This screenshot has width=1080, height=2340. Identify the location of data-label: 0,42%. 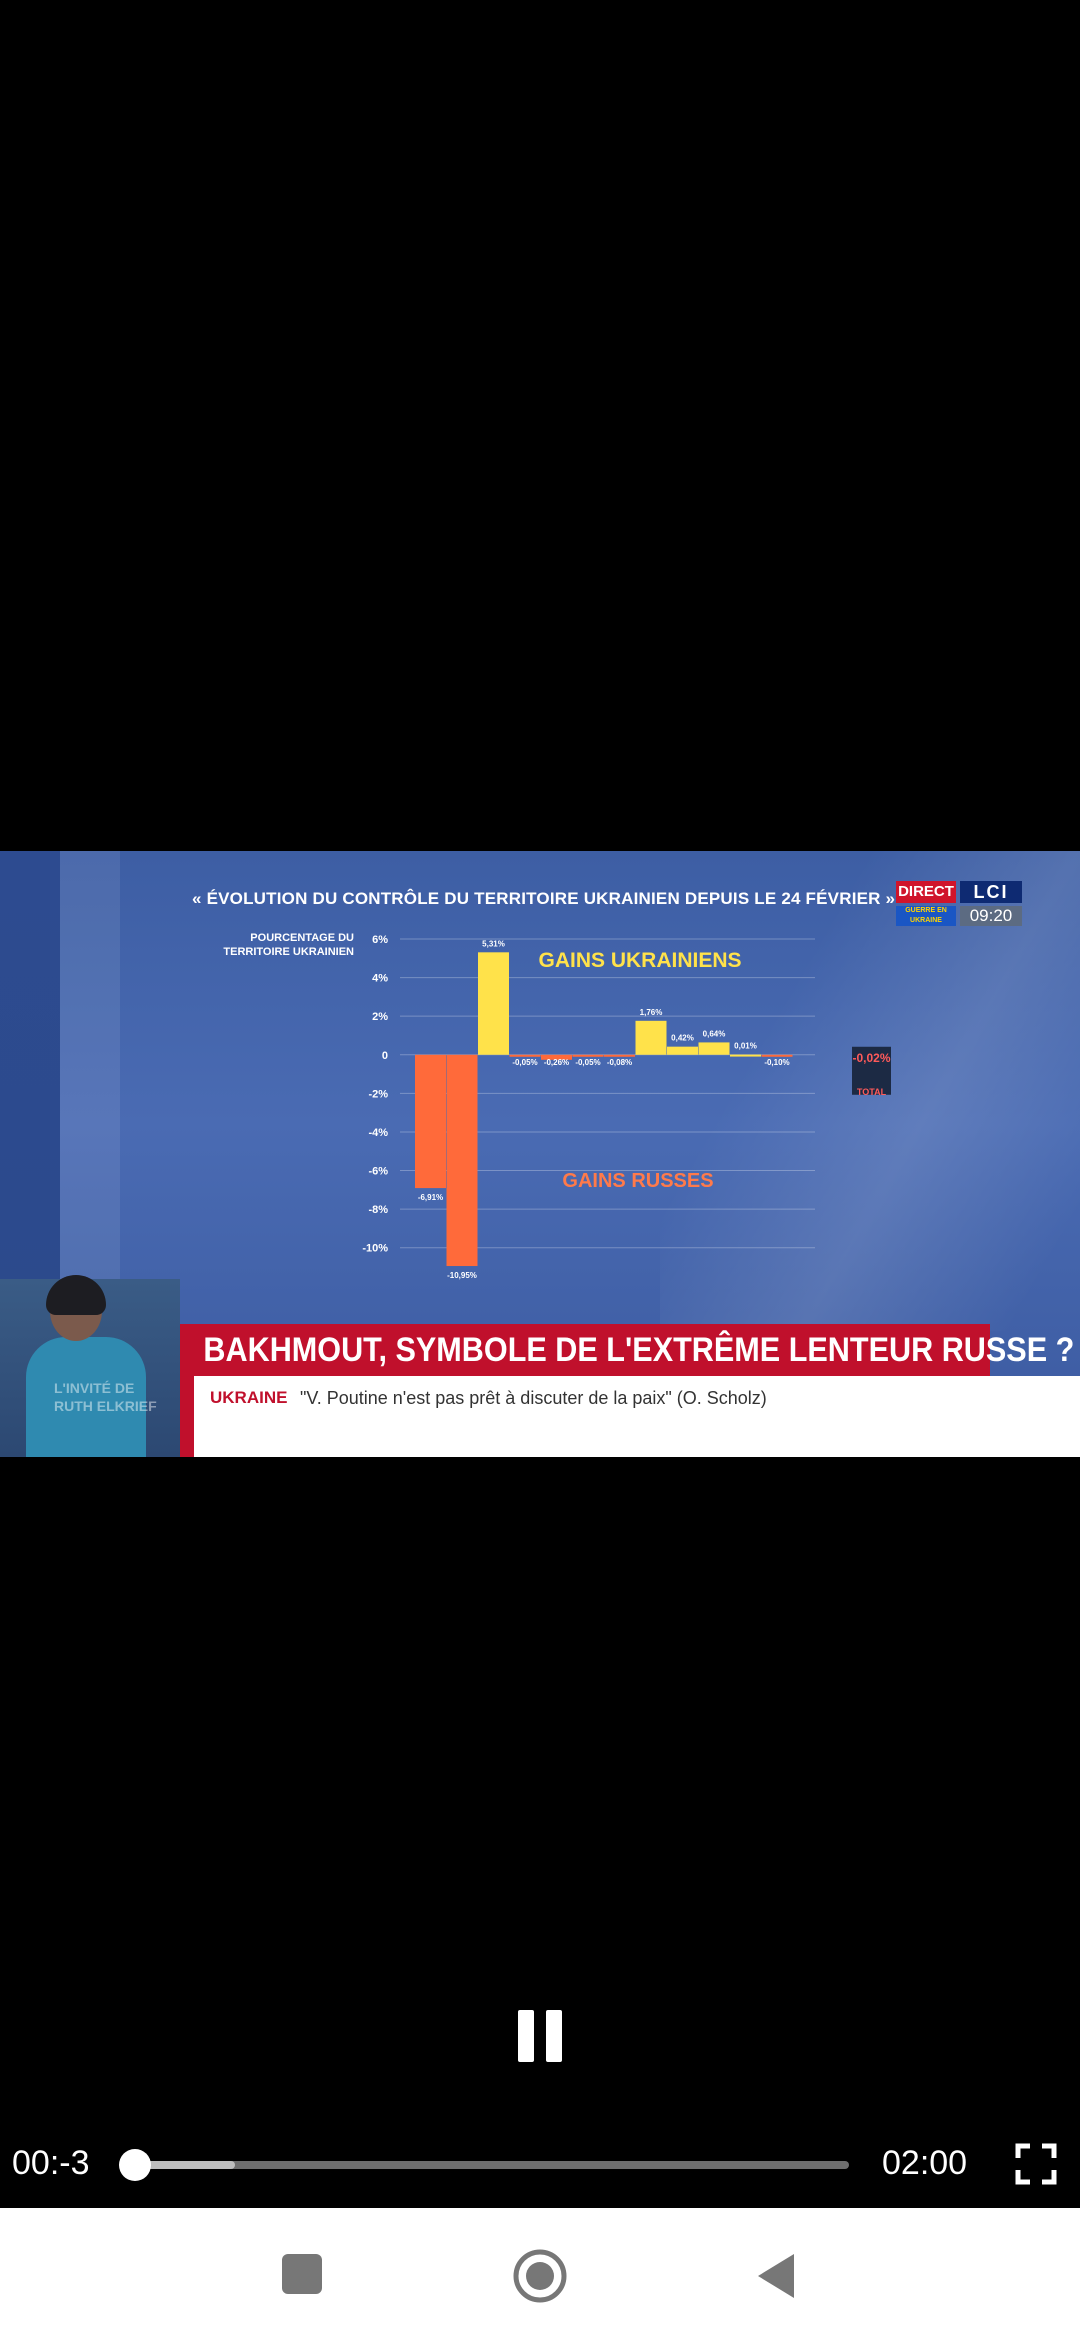
(682, 1038).